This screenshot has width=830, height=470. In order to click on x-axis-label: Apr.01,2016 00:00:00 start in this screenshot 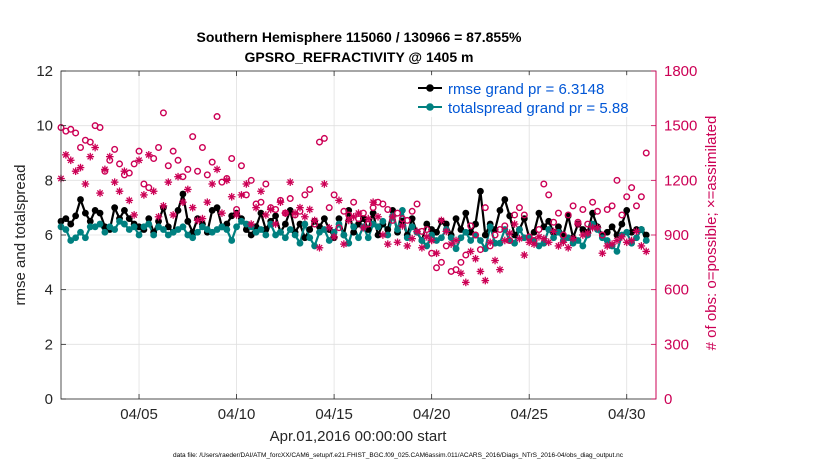, I will do `click(359, 436)`.